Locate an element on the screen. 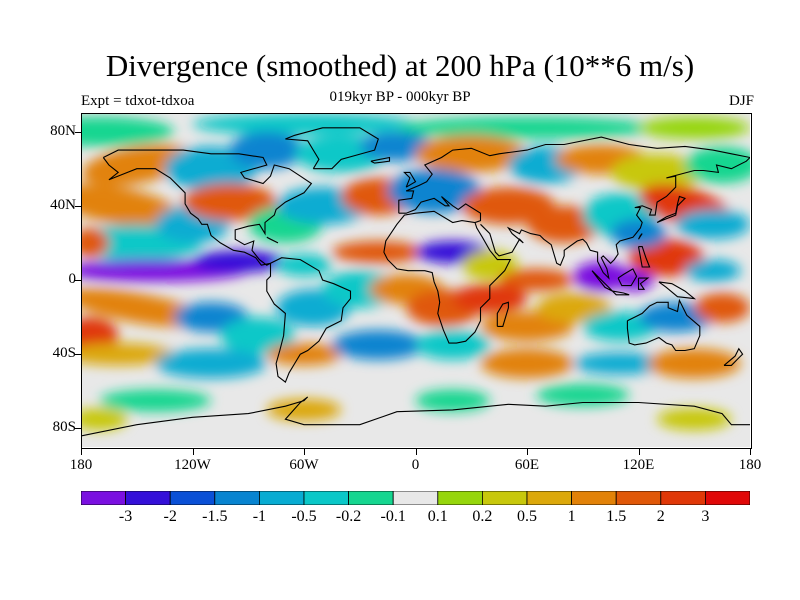 Image resolution: width=800 pixels, height=600 pixels. colorbar is located at coordinates (415, 498).